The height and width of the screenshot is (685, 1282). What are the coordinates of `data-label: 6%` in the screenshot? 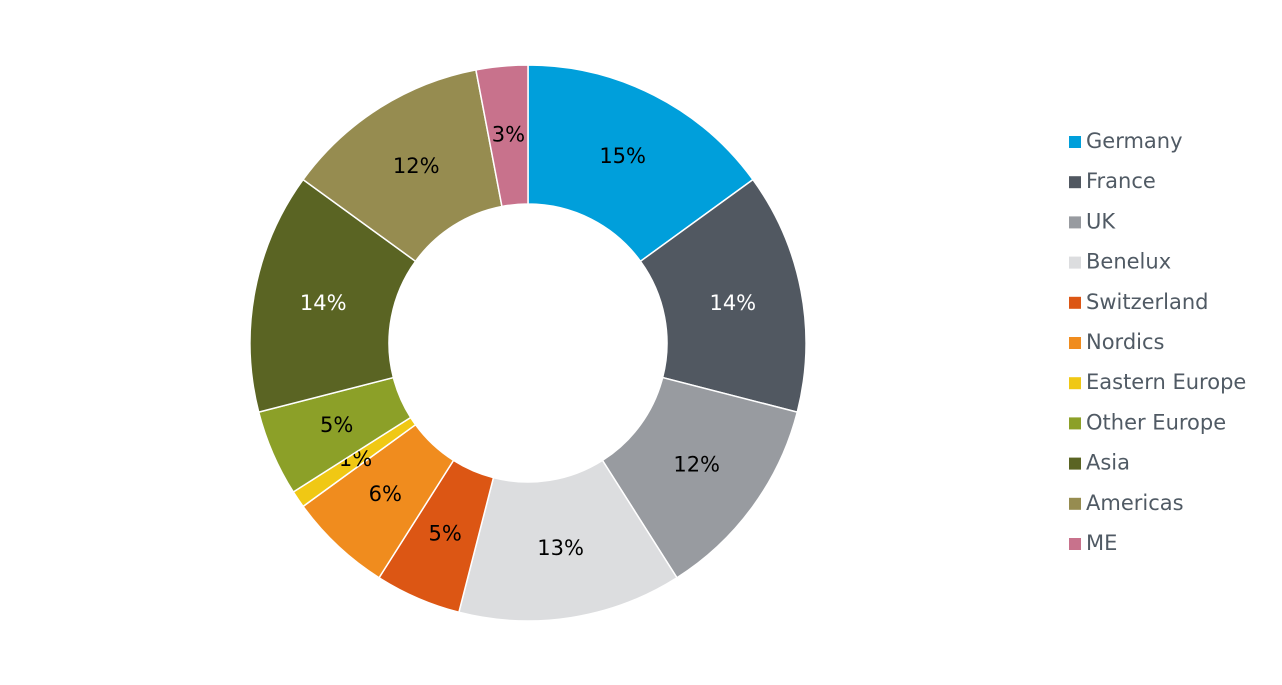 It's located at (385, 494).